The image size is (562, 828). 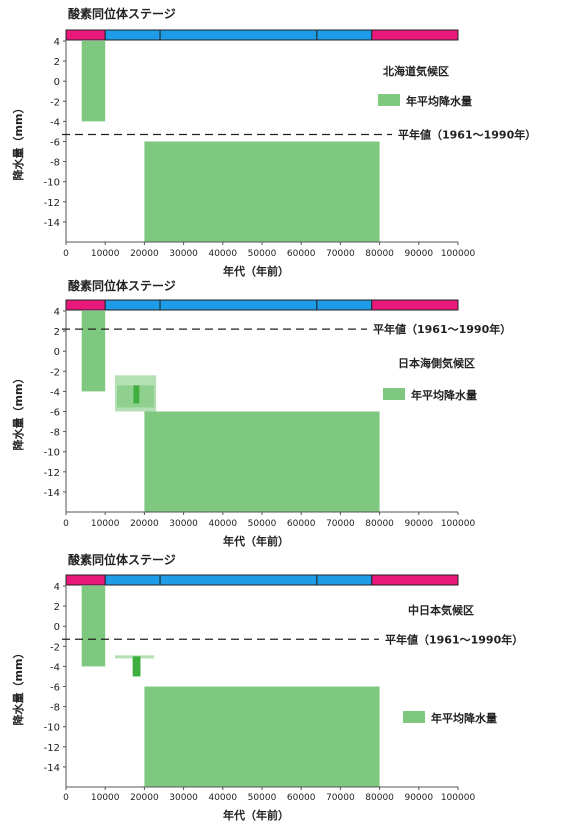 What do you see at coordinates (441, 610) in the screenshot?
I see `region-label: 中日本気候区` at bounding box center [441, 610].